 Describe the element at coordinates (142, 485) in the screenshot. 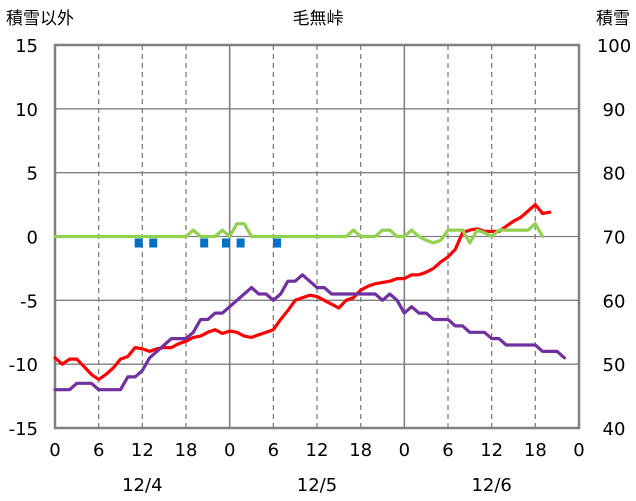

I see `date-label: 12/4` at that location.